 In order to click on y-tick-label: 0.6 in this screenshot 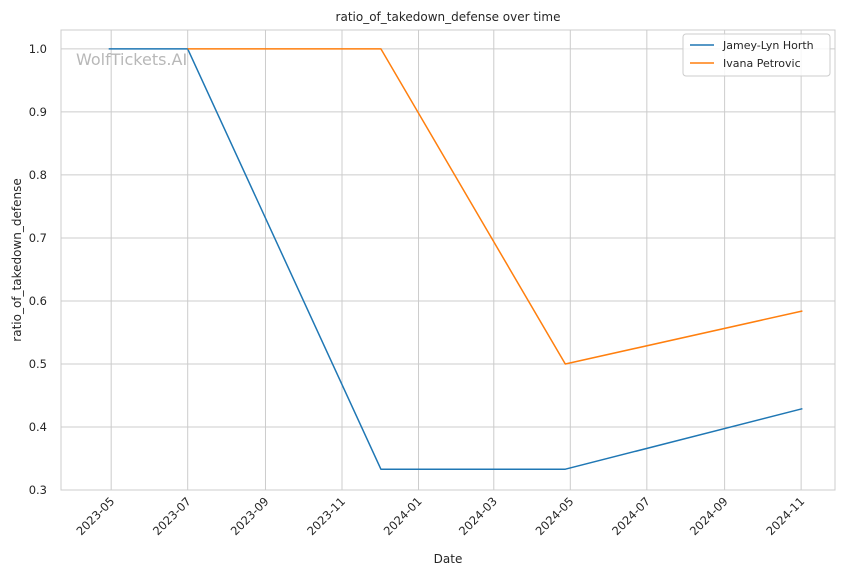, I will do `click(38, 301)`.